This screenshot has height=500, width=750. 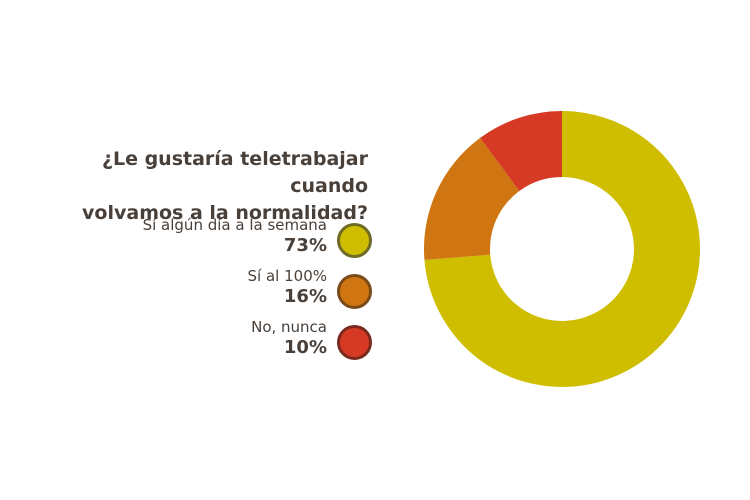 What do you see at coordinates (237, 241) in the screenshot?
I see `legend-item: Sí algún día a la semana 73%` at bounding box center [237, 241].